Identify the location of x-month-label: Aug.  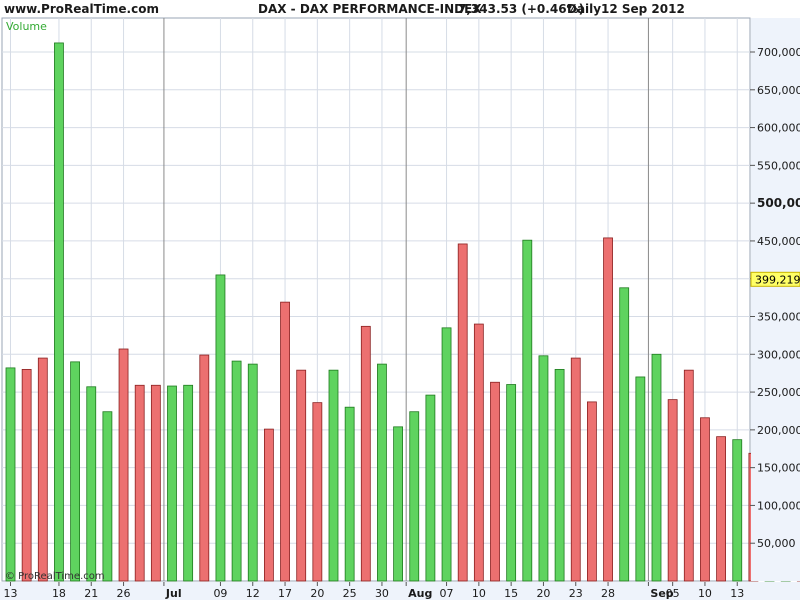
(420, 593).